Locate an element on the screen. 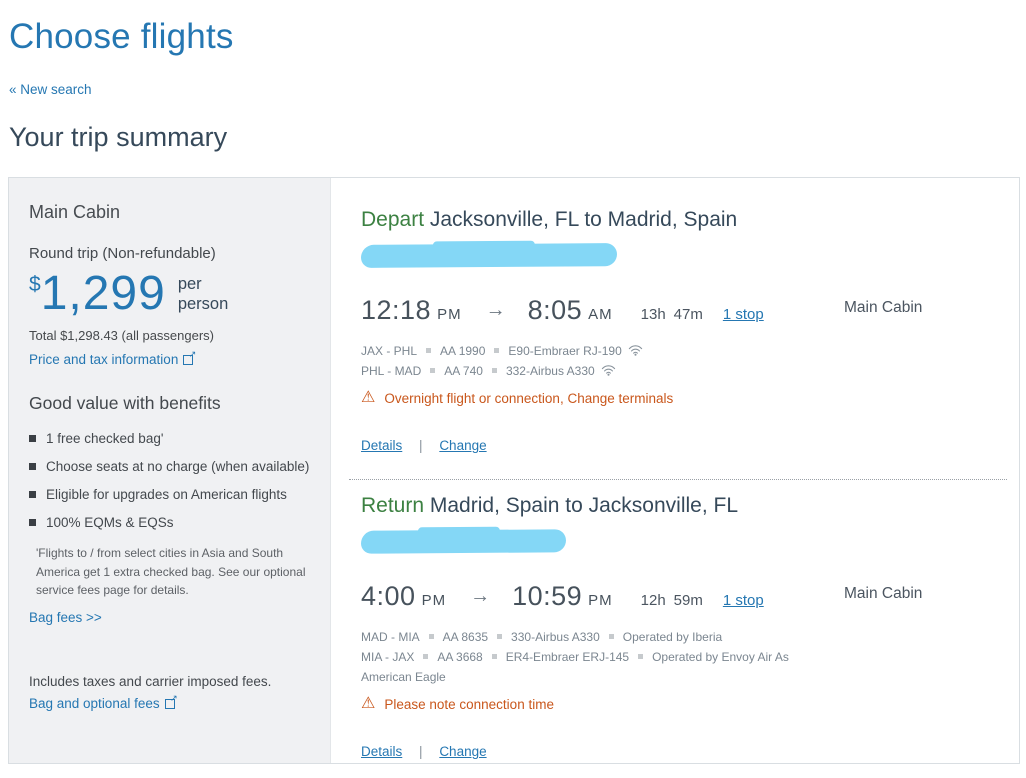 This screenshot has width=1026, height=778. segment-row: JAX - PHL AA 1990 E90-Embraer RJ-190 is located at coordinates (597, 351).